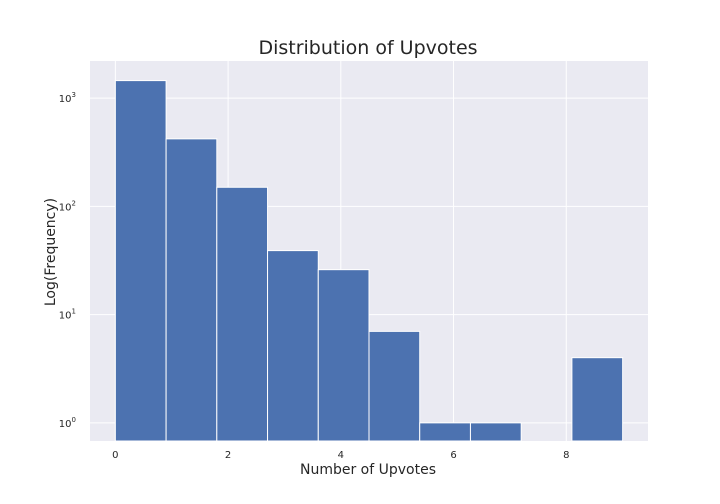 This screenshot has width=720, height=504. I want to click on x-axis-ticks: 0 2 4 6 8, so click(340, 455).